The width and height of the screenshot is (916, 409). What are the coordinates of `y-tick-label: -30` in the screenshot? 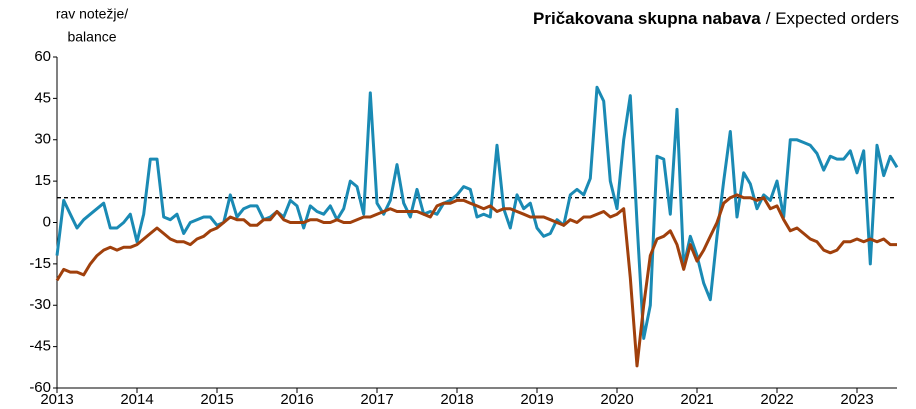 It's located at (40, 304).